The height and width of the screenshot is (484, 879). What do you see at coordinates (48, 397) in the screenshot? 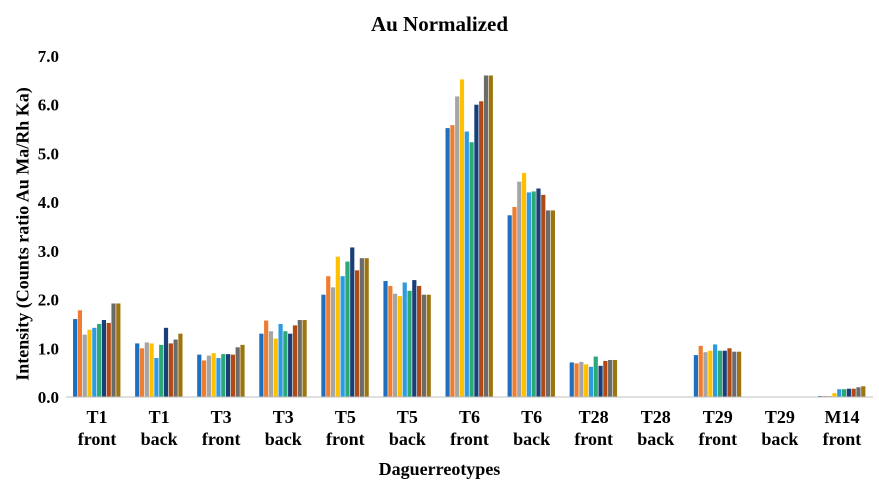
I see `y-tick-label: 0.0` at bounding box center [48, 397].